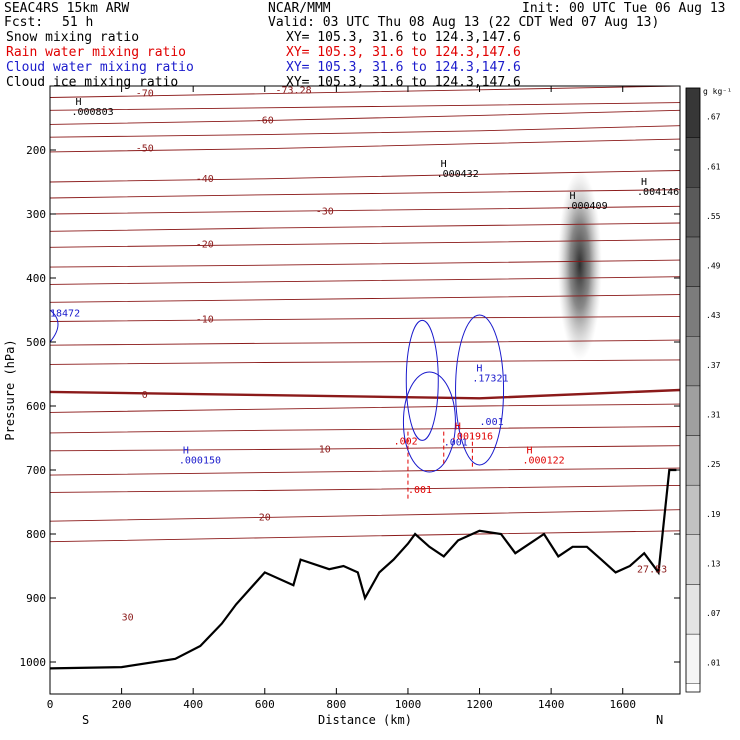  I want to click on colorbar-unit: g kg⁻¹, so click(717, 91).